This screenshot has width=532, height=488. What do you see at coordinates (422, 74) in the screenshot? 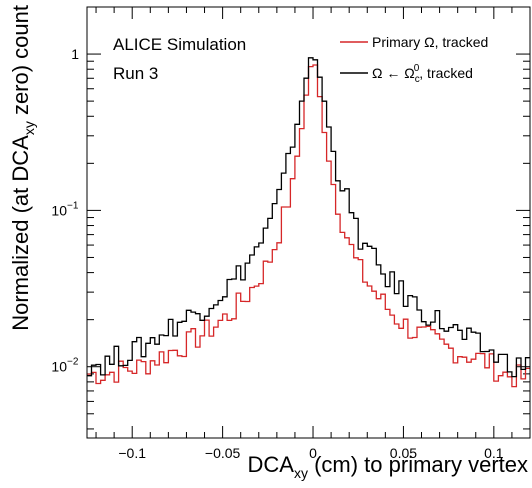
I see `legend-label-omegac: Ω ← Ωc0, tracked` at bounding box center [422, 74].